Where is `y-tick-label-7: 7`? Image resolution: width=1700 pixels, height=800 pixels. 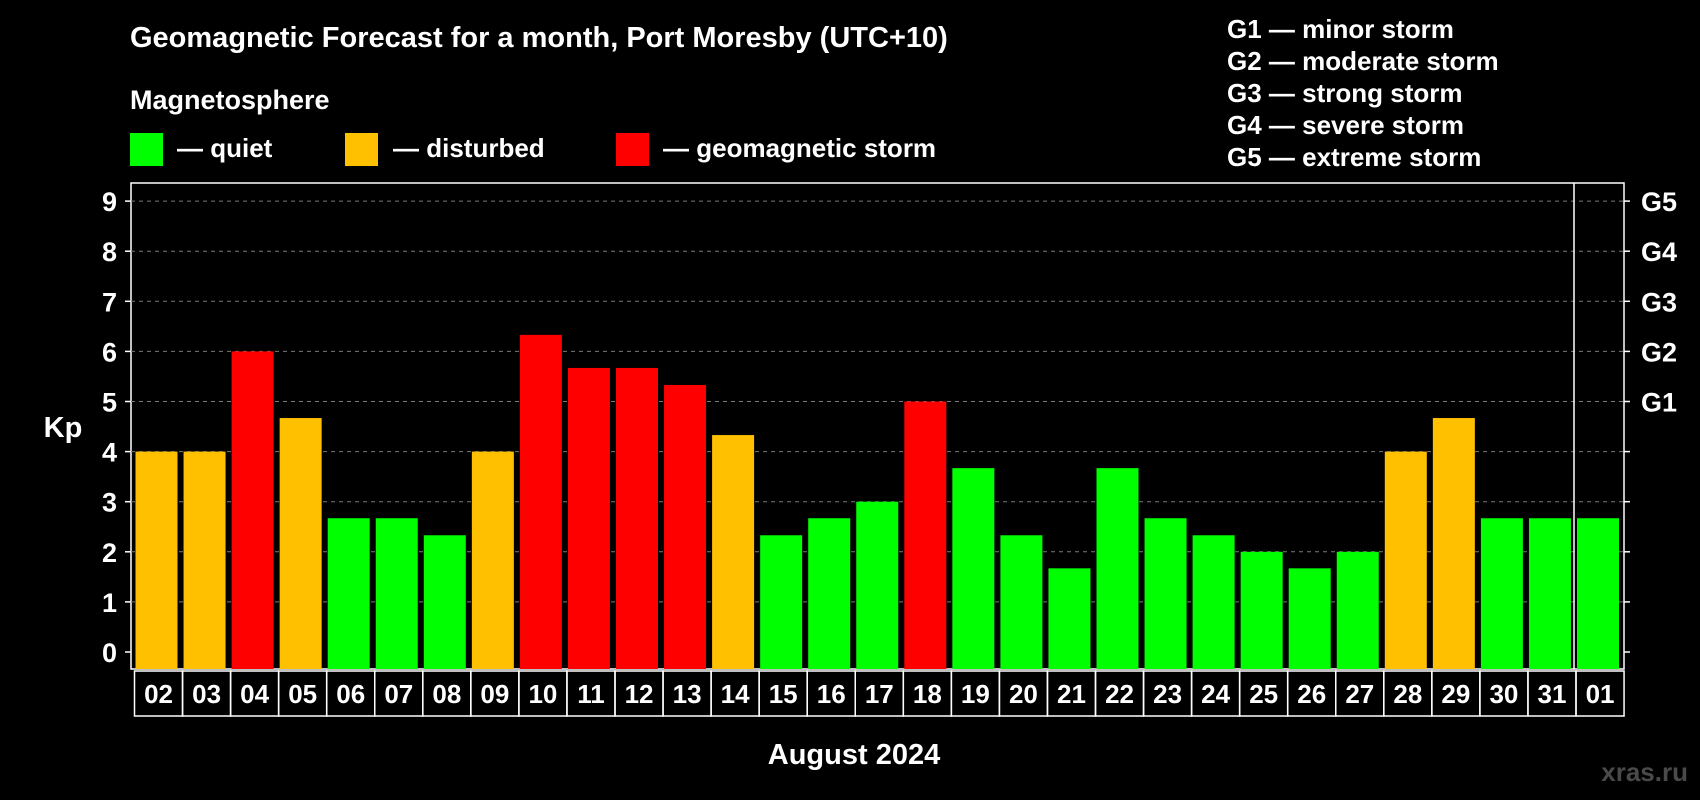
y-tick-label-7: 7 is located at coordinates (109, 302).